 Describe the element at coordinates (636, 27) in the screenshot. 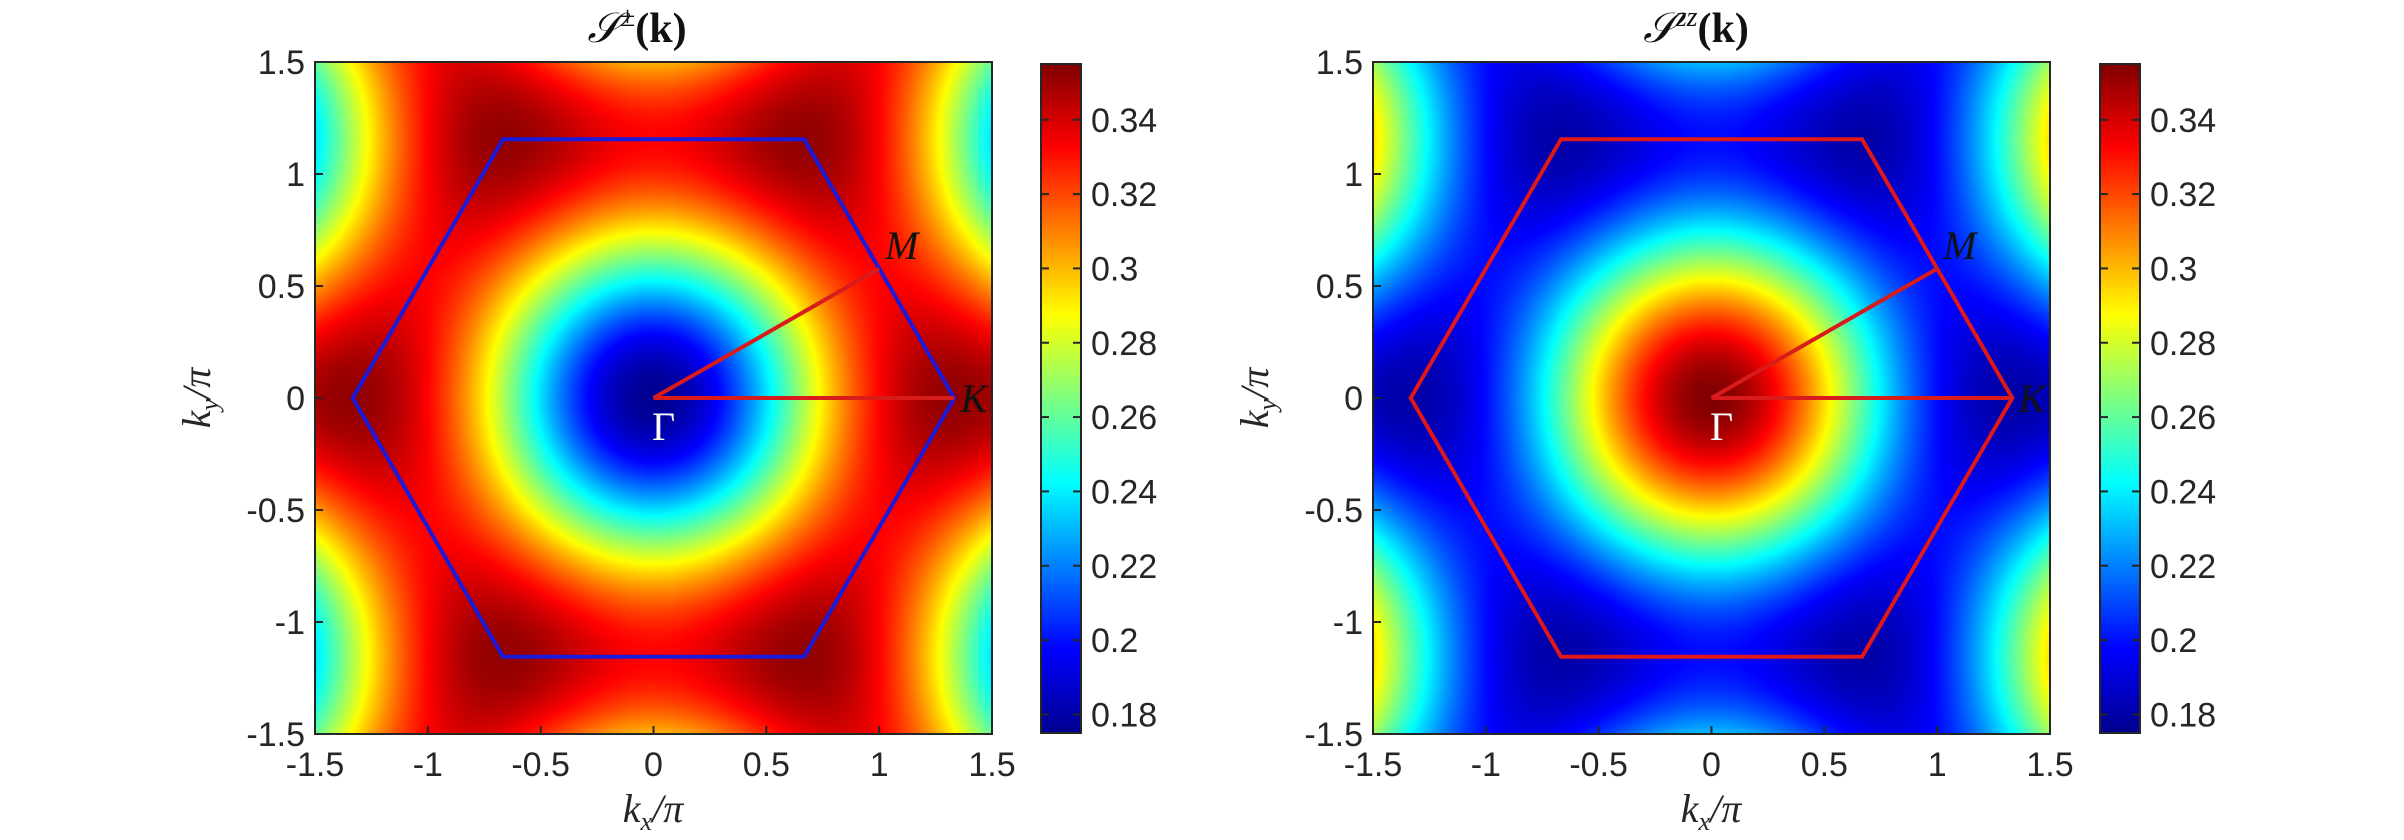

I see `panel-title: 𝒮±(k)` at that location.